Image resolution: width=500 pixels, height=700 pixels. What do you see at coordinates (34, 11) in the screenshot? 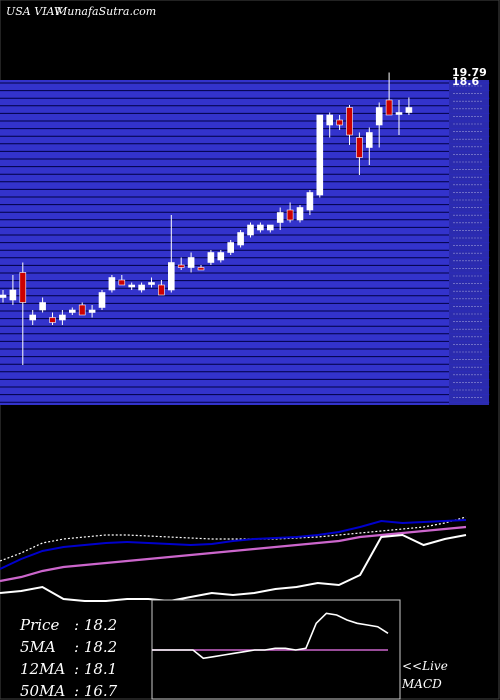
I see `ticker-label: USA VIAV` at bounding box center [34, 11].